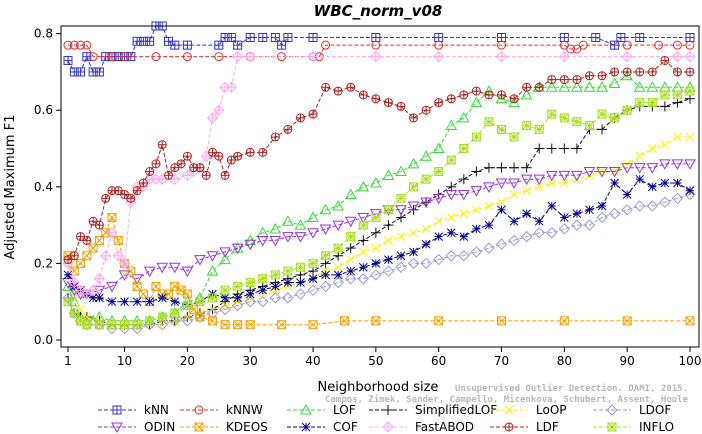 The image size is (702, 434). What do you see at coordinates (528, 410) in the screenshot?
I see `legend-item-loop: LoOP` at bounding box center [528, 410].